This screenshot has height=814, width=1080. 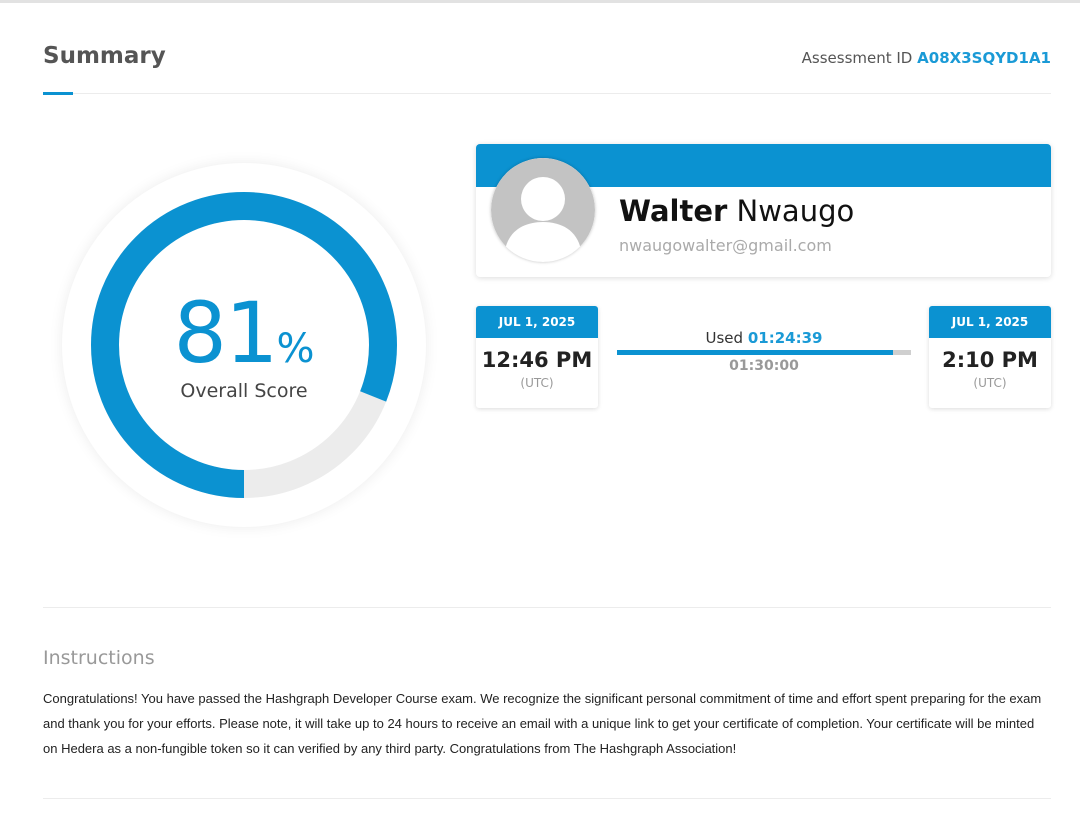 I want to click on summary-header: Summary Assessment ID A08X3SQYD1A1, so click(x=547, y=69).